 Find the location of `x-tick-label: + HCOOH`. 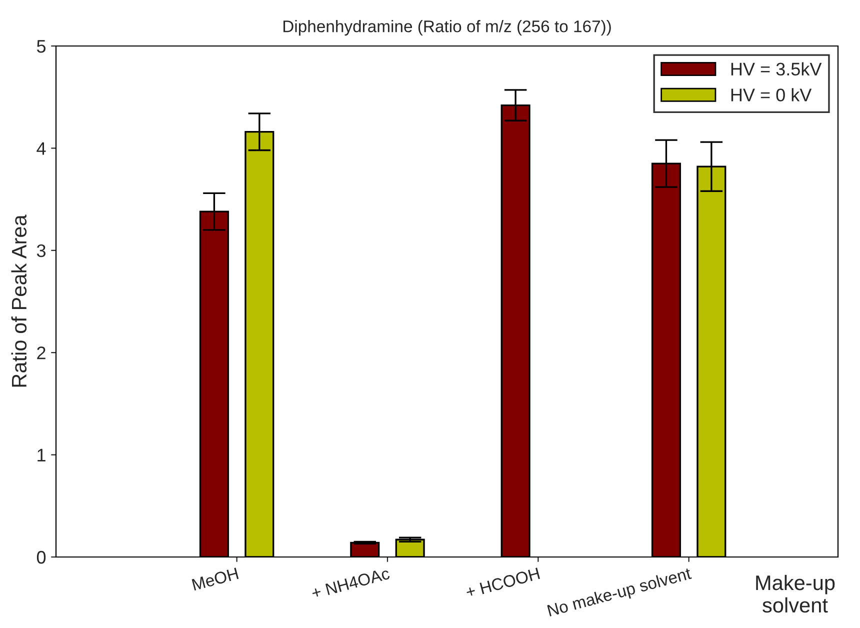

x-tick-label: + HCOOH is located at coordinates (502, 583).